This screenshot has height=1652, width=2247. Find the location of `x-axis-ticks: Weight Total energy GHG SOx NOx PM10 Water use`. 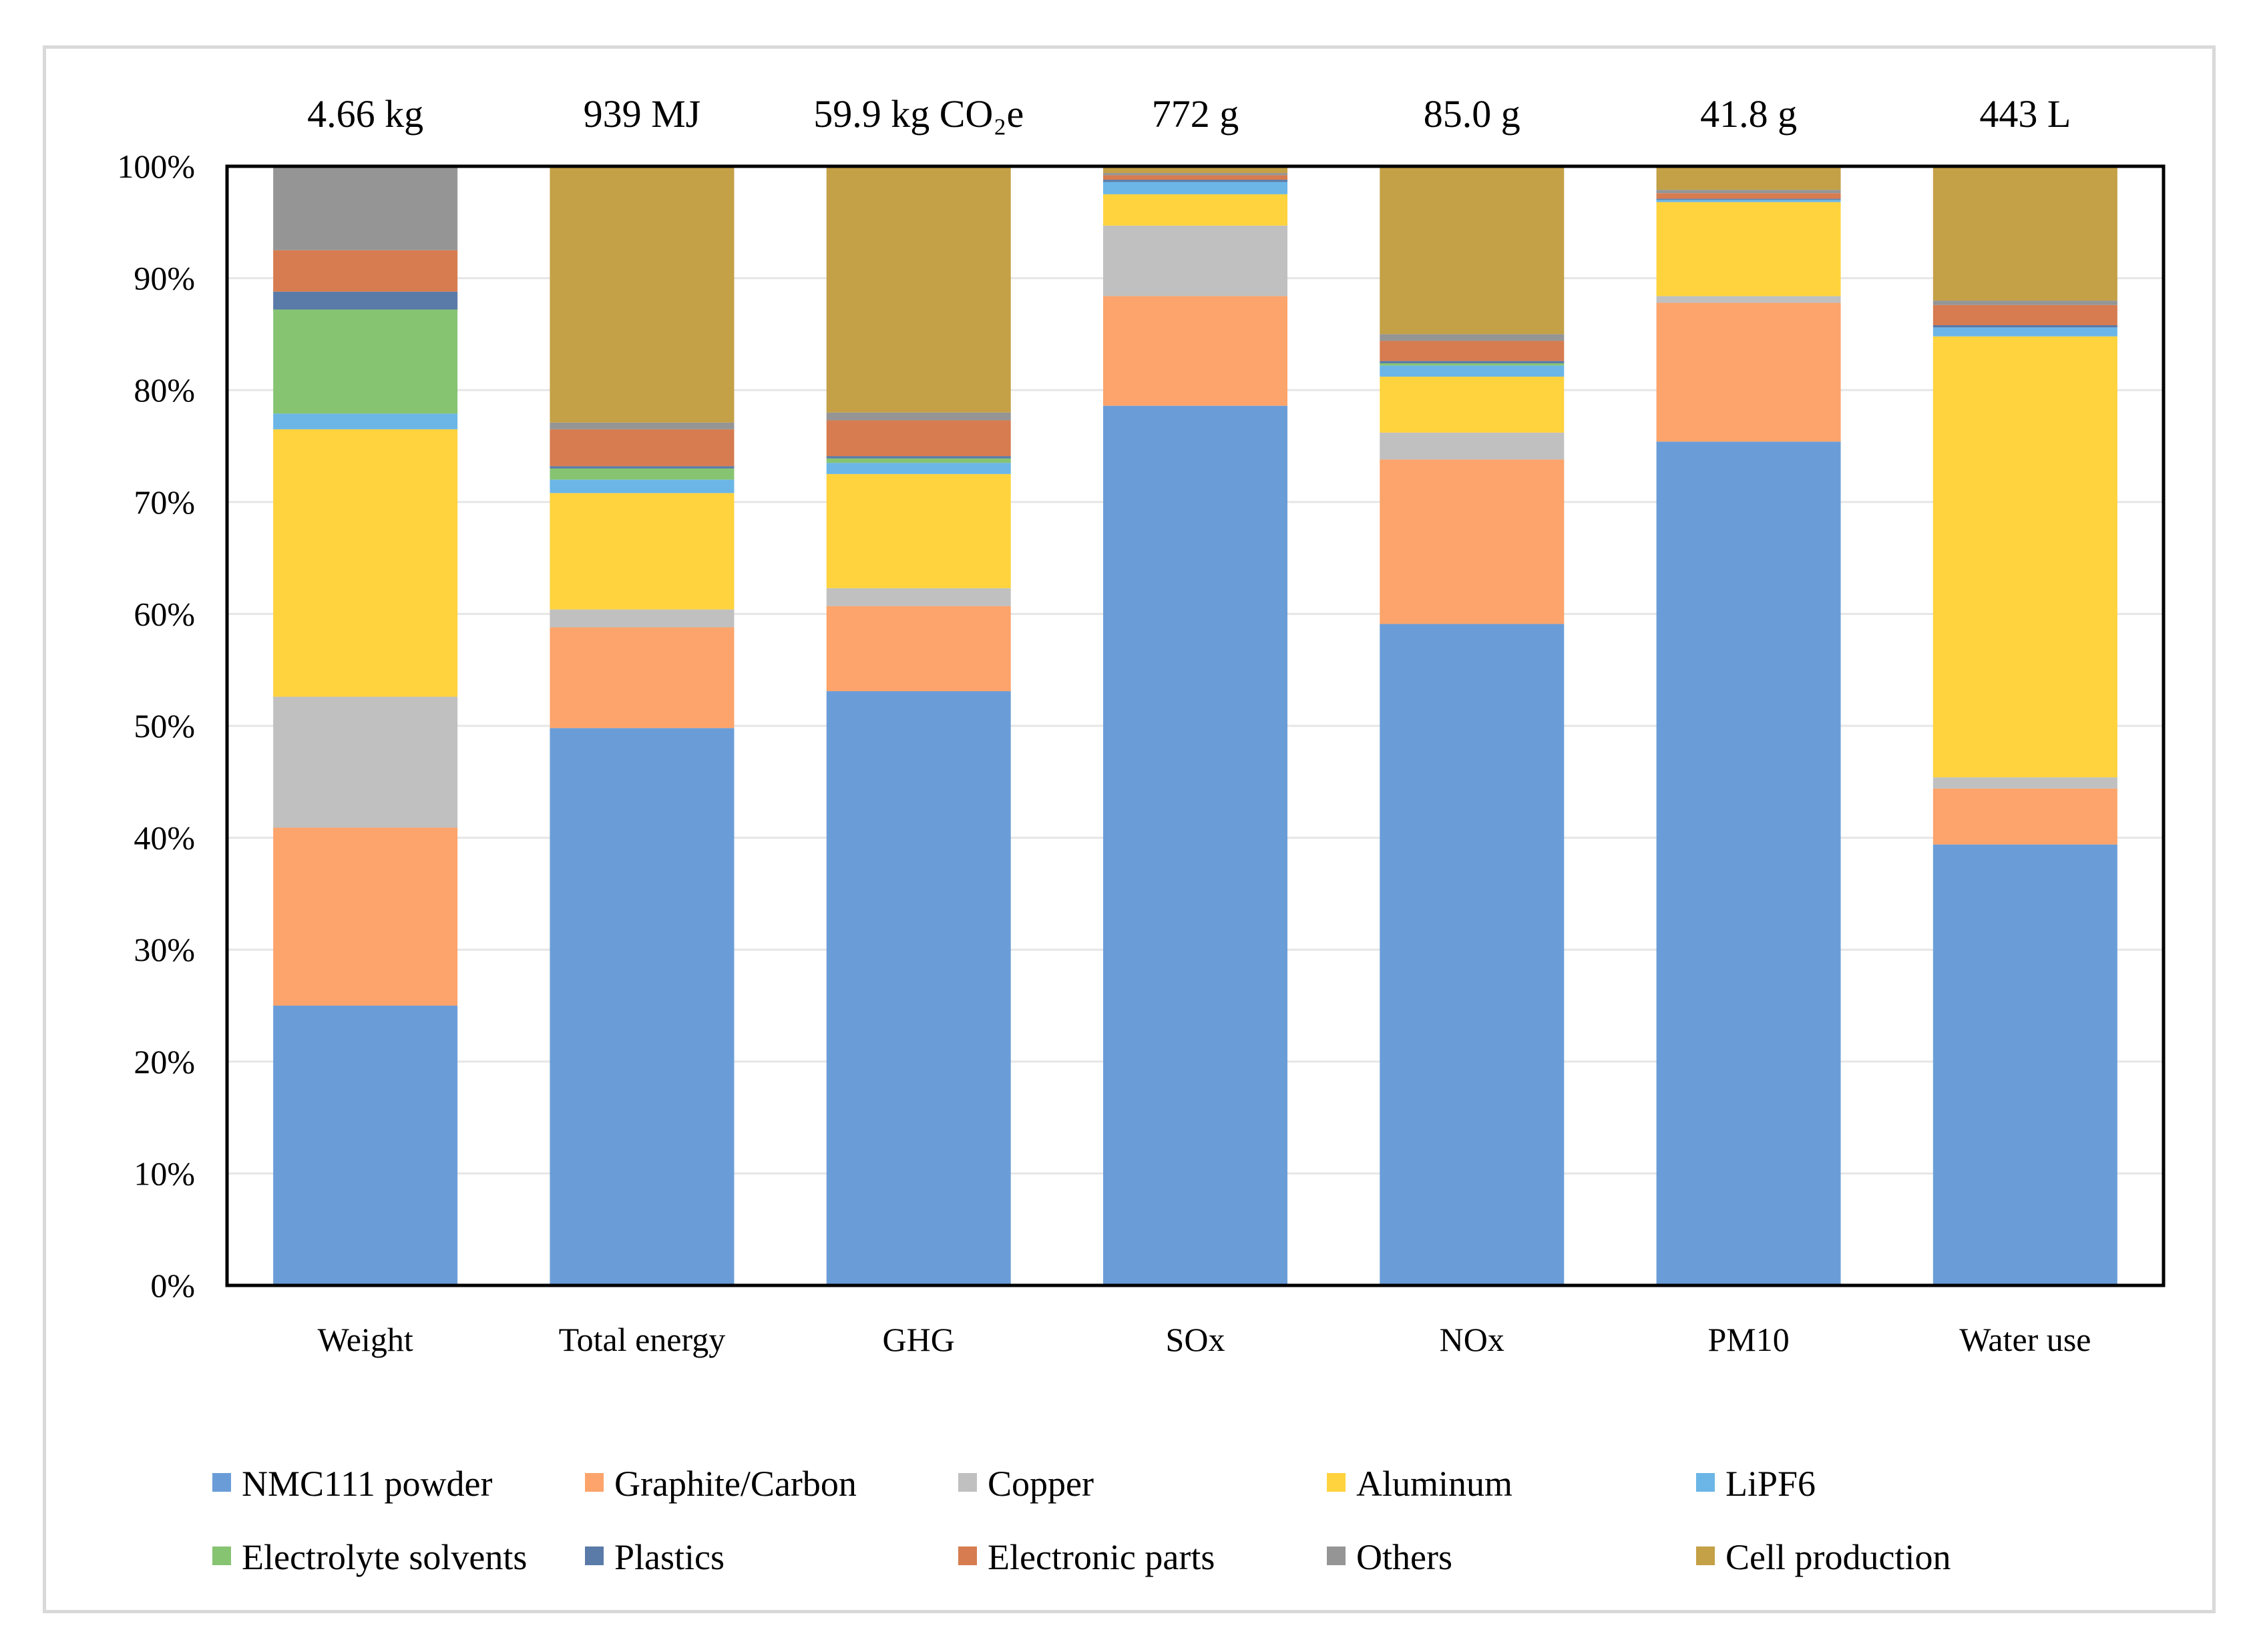

x-axis-ticks: Weight Total energy GHG SOx NOx PM10 Water use is located at coordinates (1204, 1339).